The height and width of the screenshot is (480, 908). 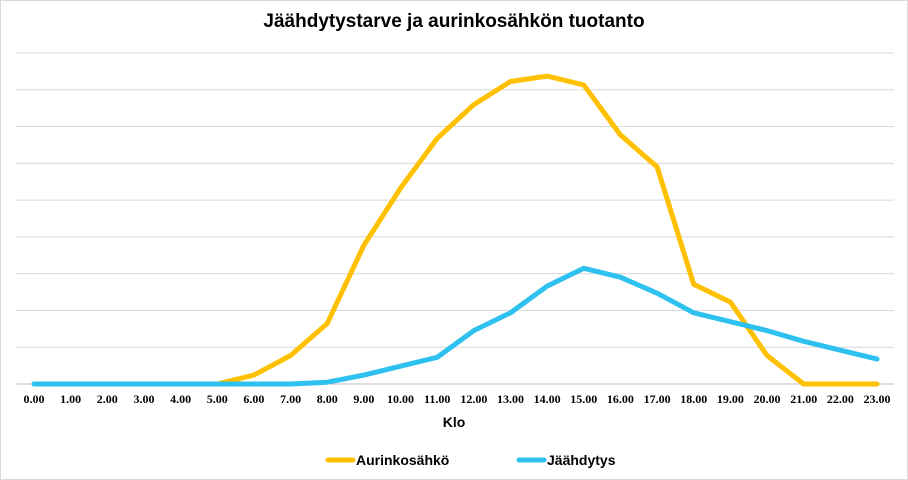 What do you see at coordinates (290, 399) in the screenshot?
I see `x-tick-label: 7.00` at bounding box center [290, 399].